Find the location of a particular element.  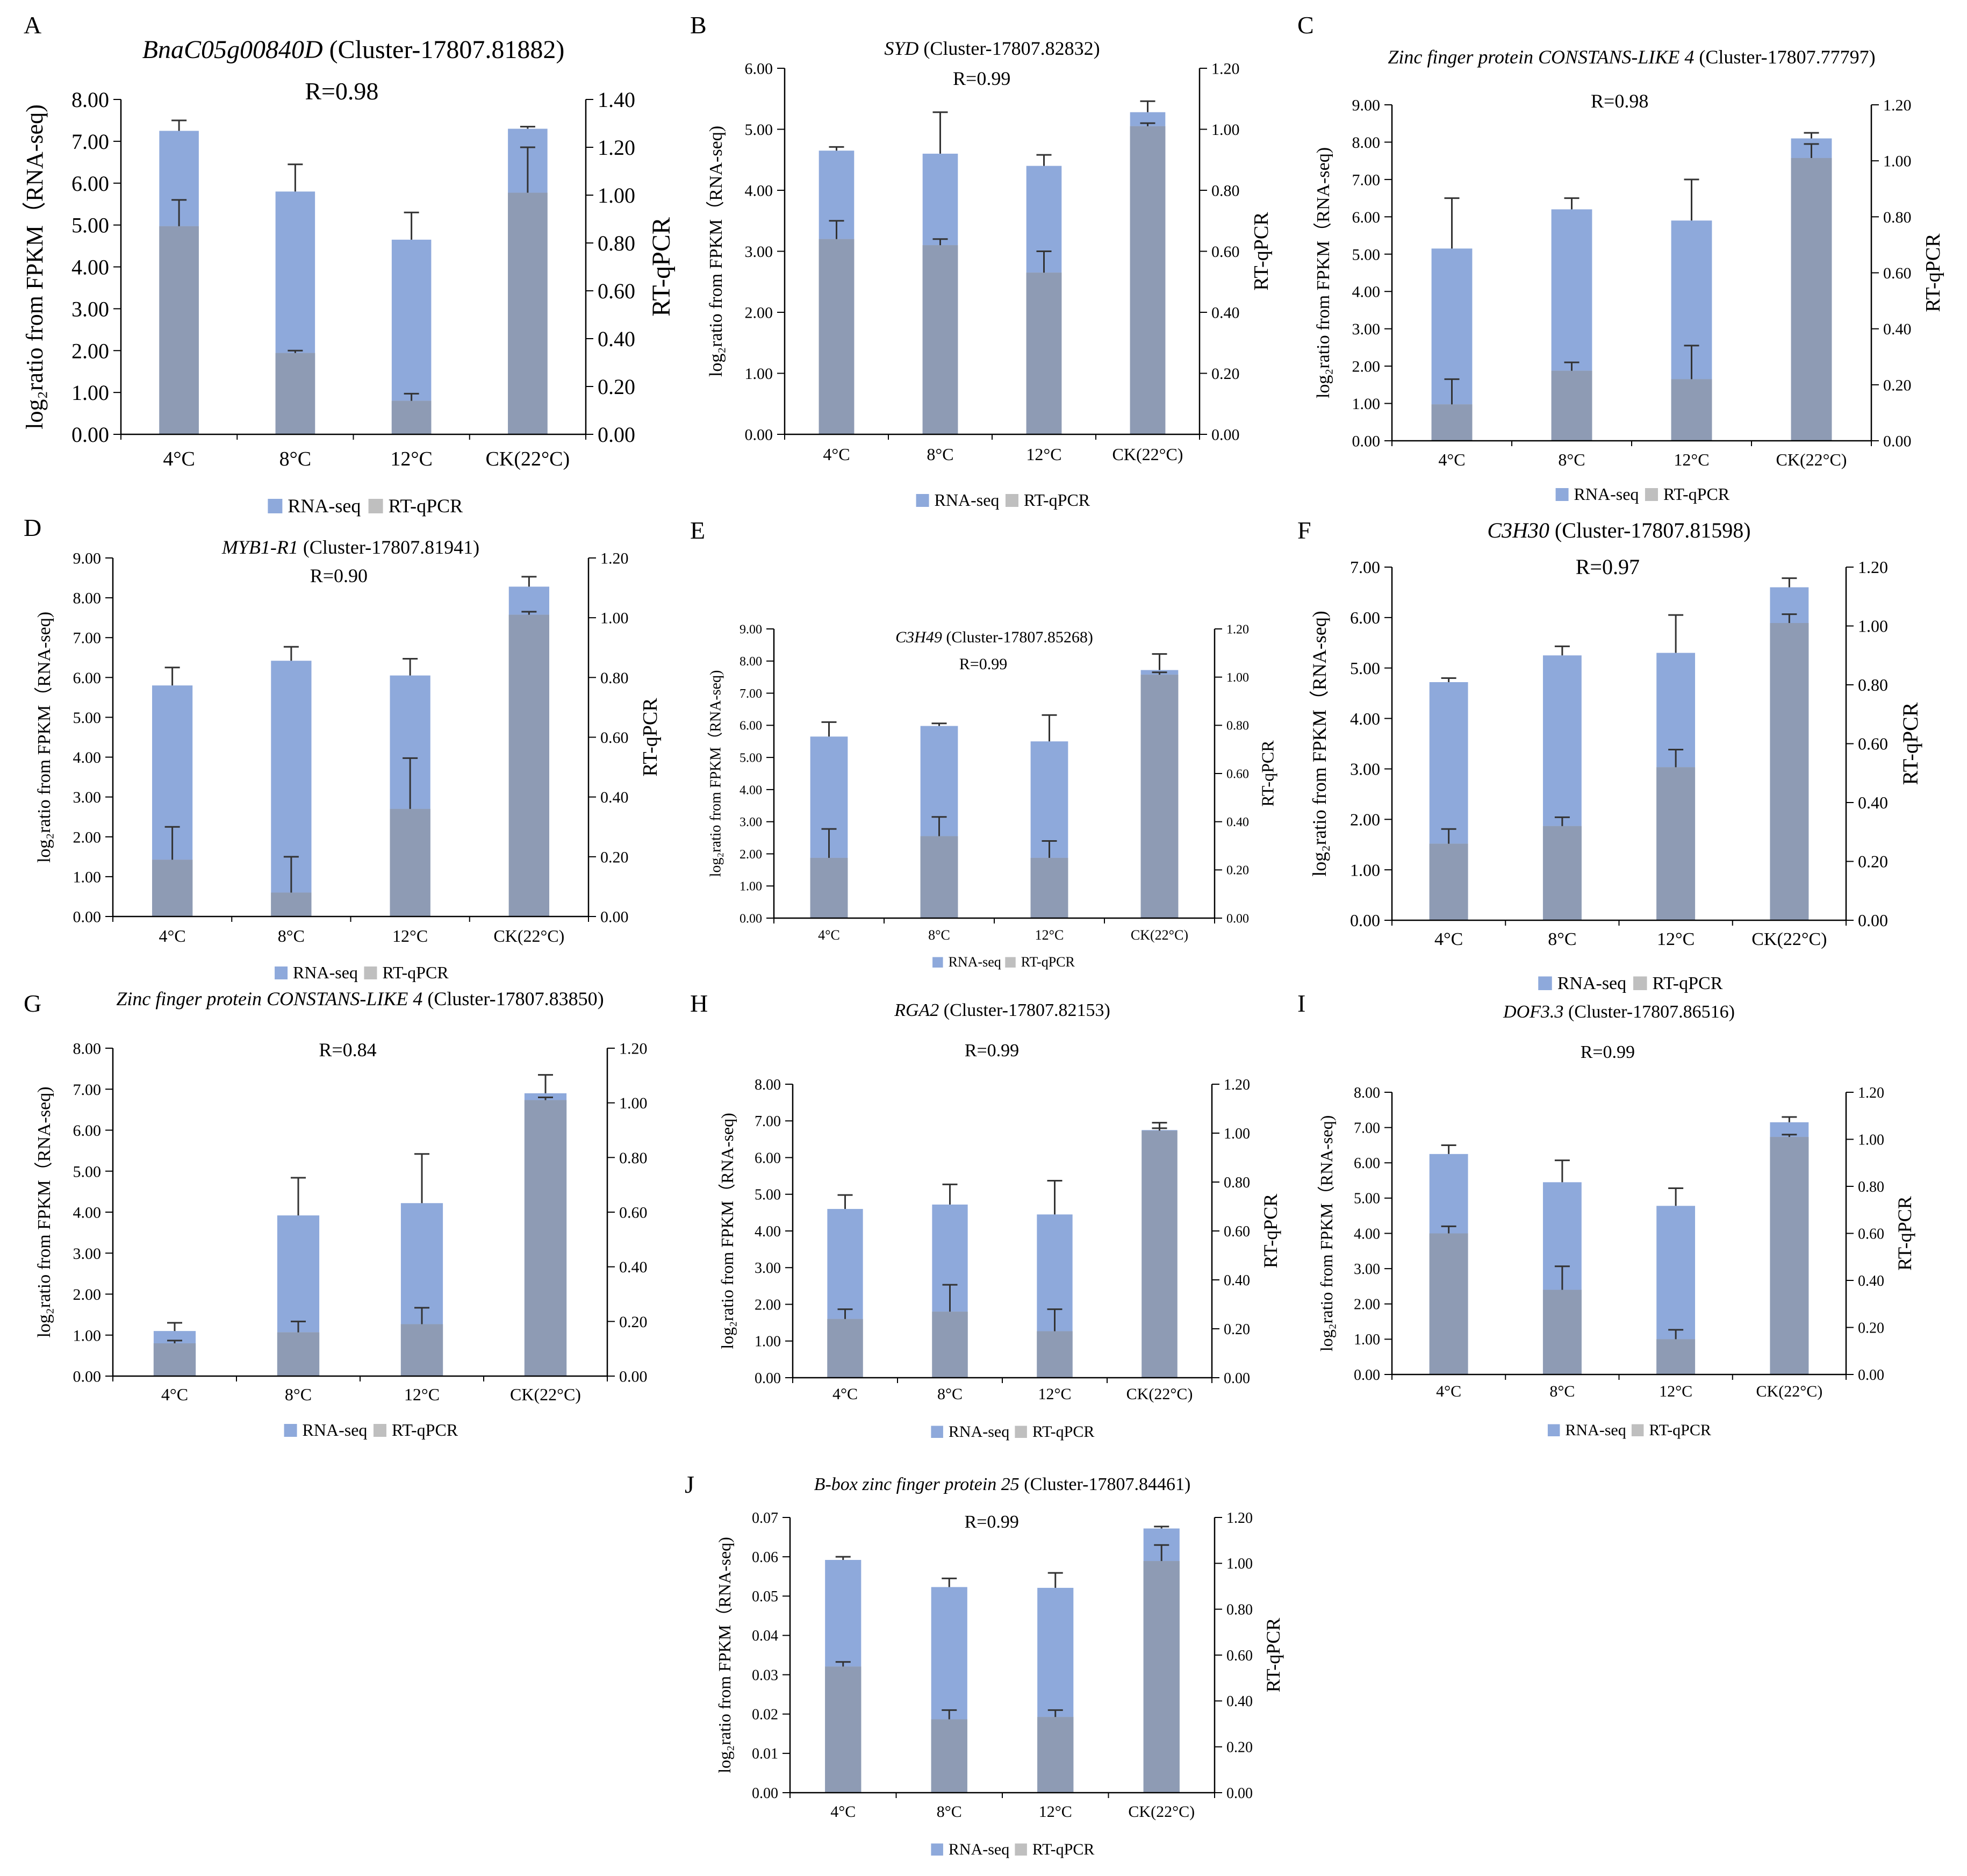

y-tick-label-left: 2.00 is located at coordinates (1367, 367).